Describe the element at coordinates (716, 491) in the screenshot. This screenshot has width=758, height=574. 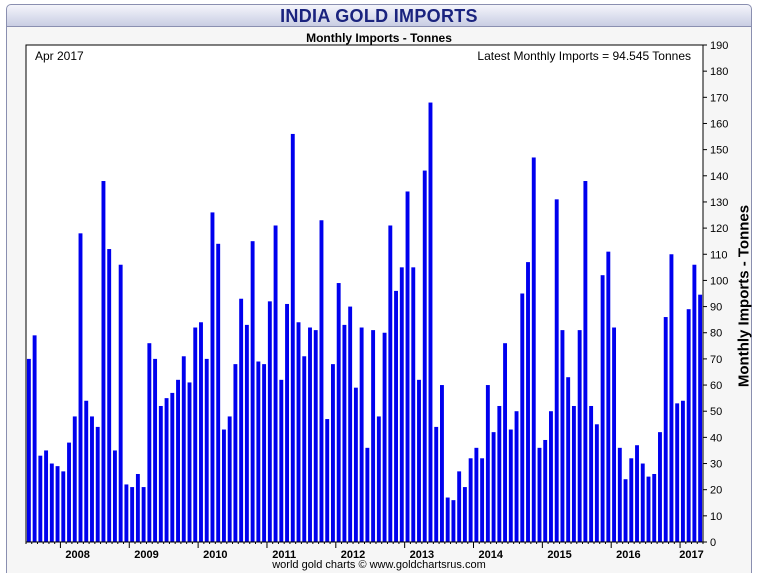
I see `y-tick-label: 20` at that location.